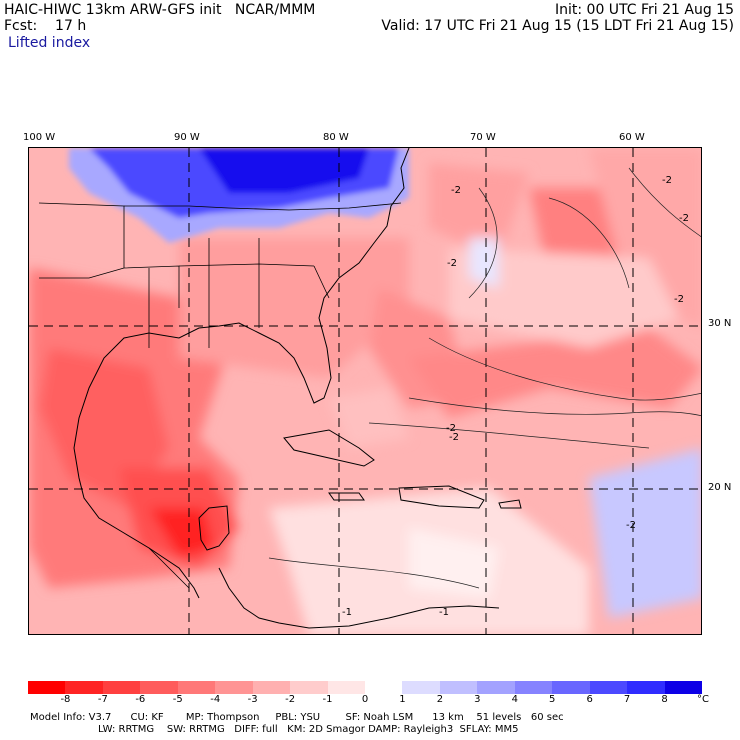 The image size is (740, 740). What do you see at coordinates (720, 323) in the screenshot?
I see `lat-label-30n: 30 N` at bounding box center [720, 323].